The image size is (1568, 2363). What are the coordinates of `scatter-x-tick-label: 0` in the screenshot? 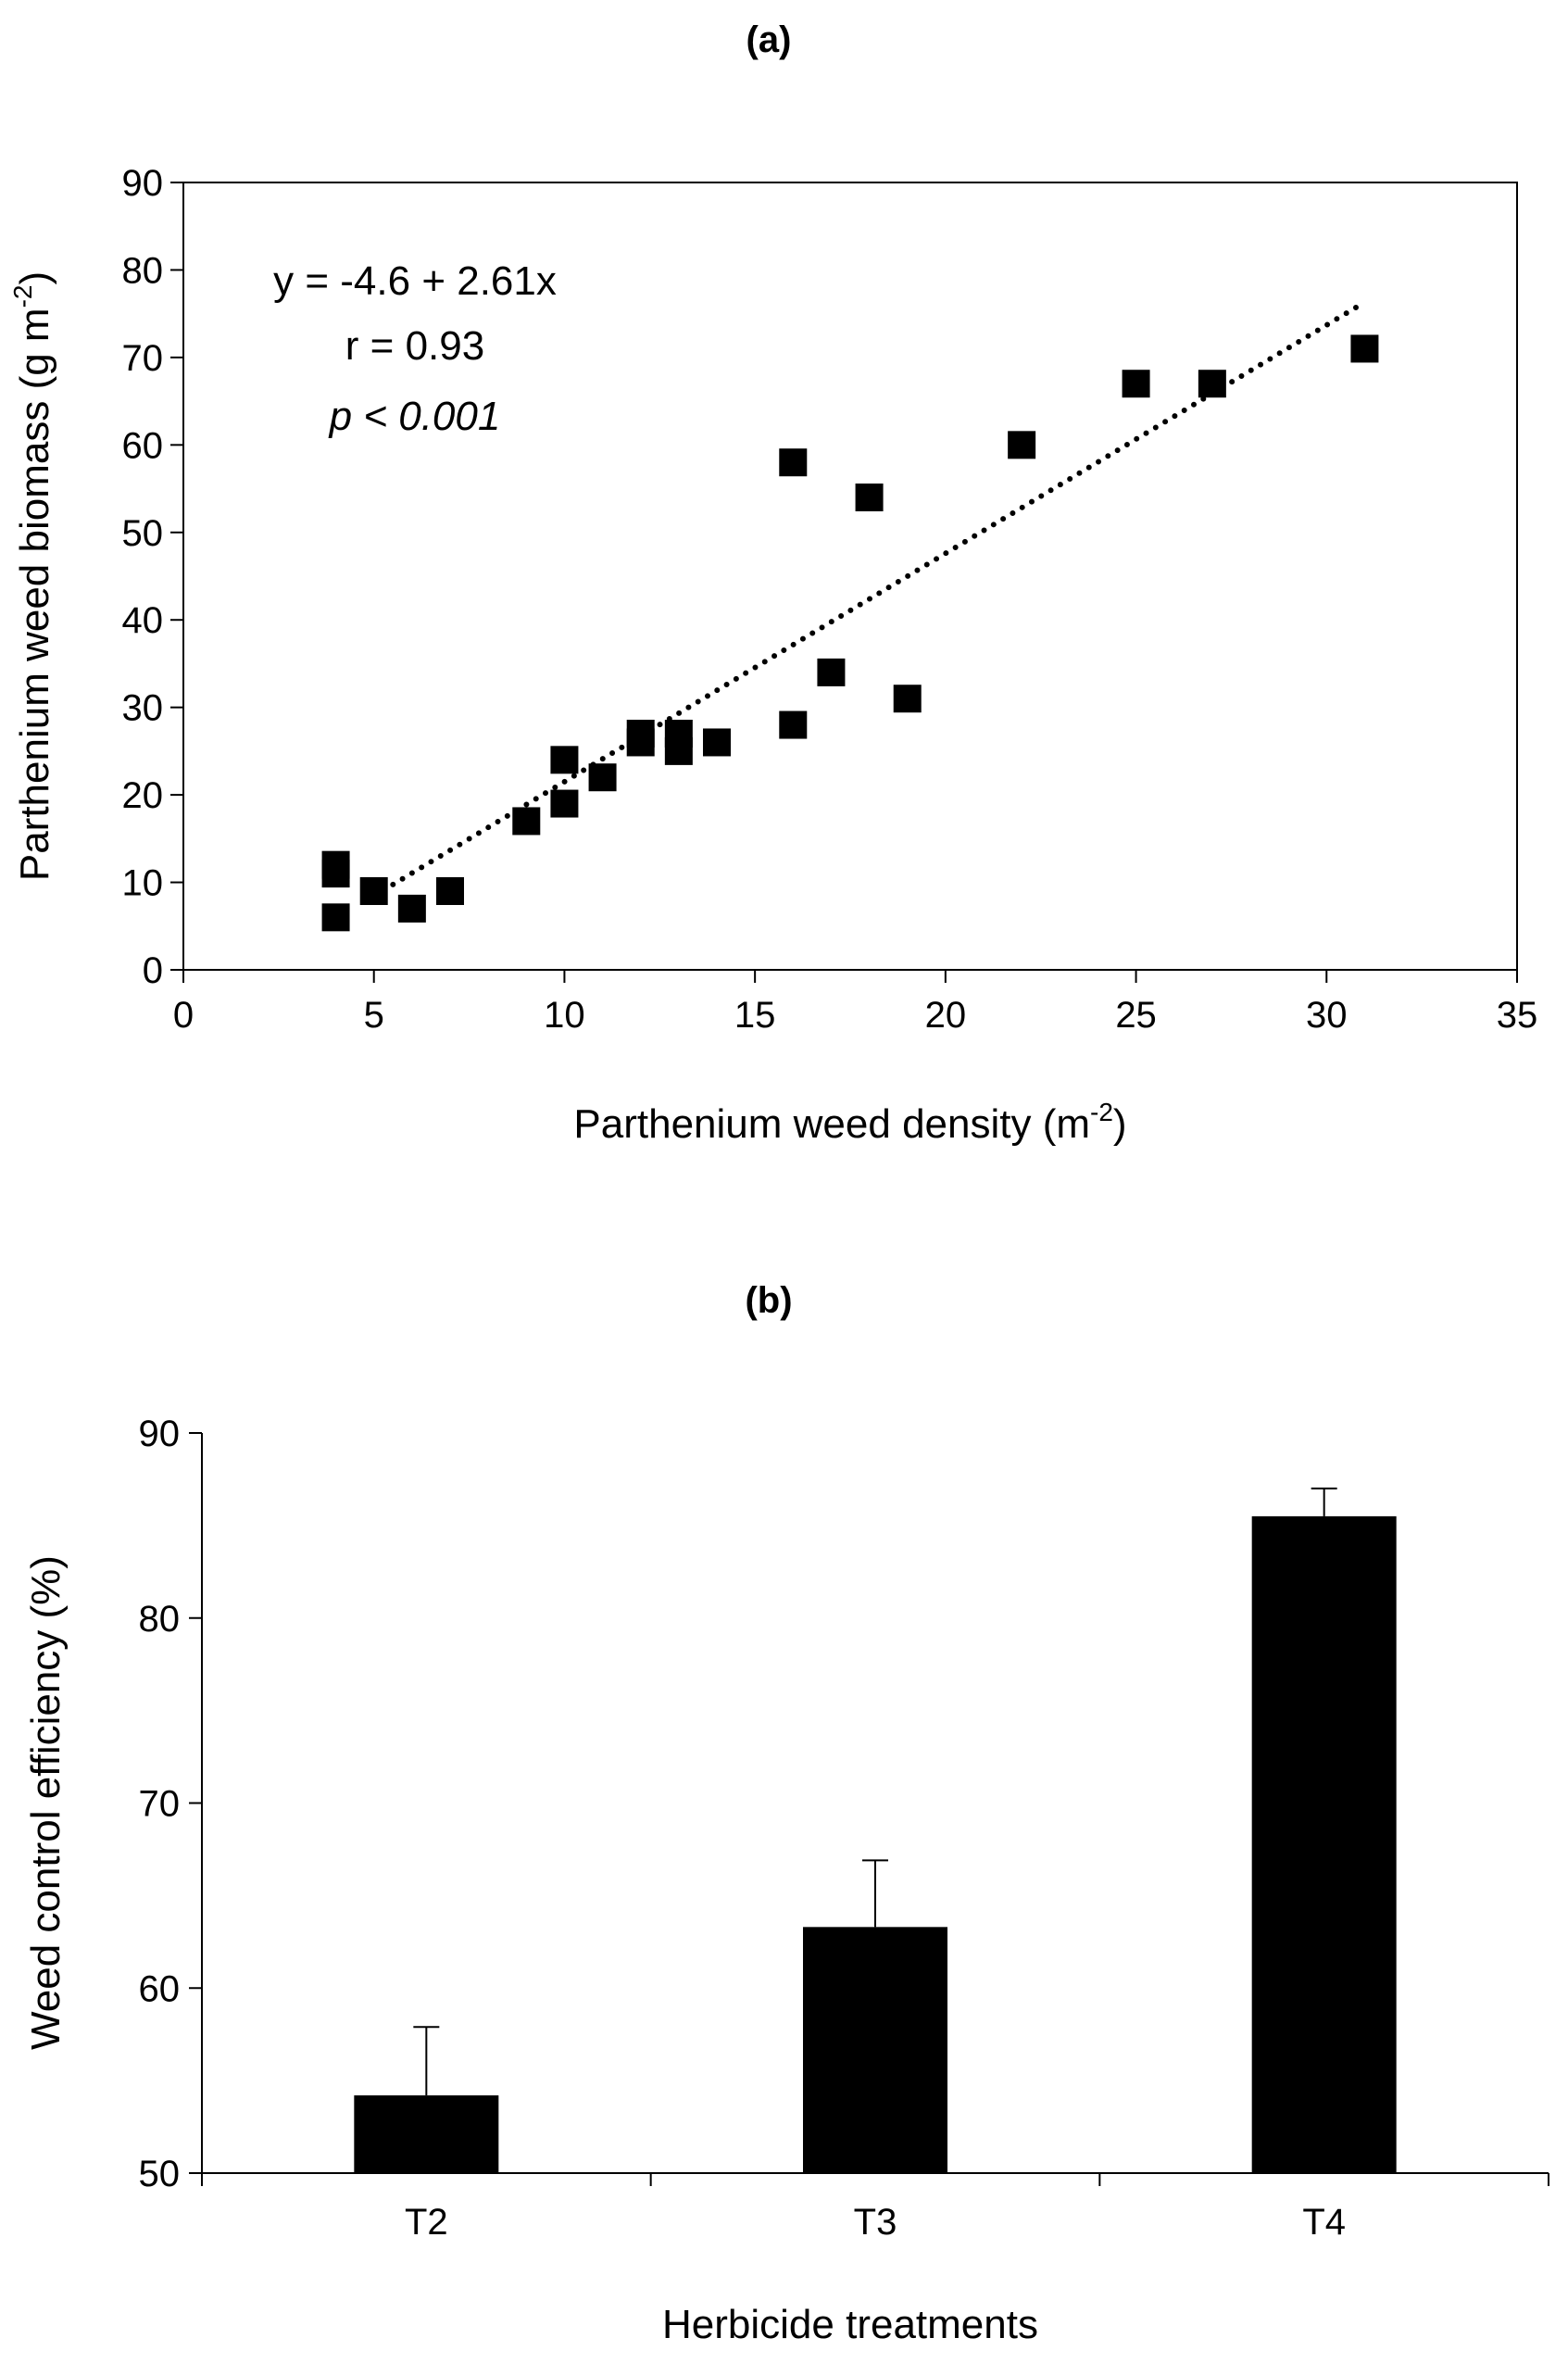 It's located at (183, 1015).